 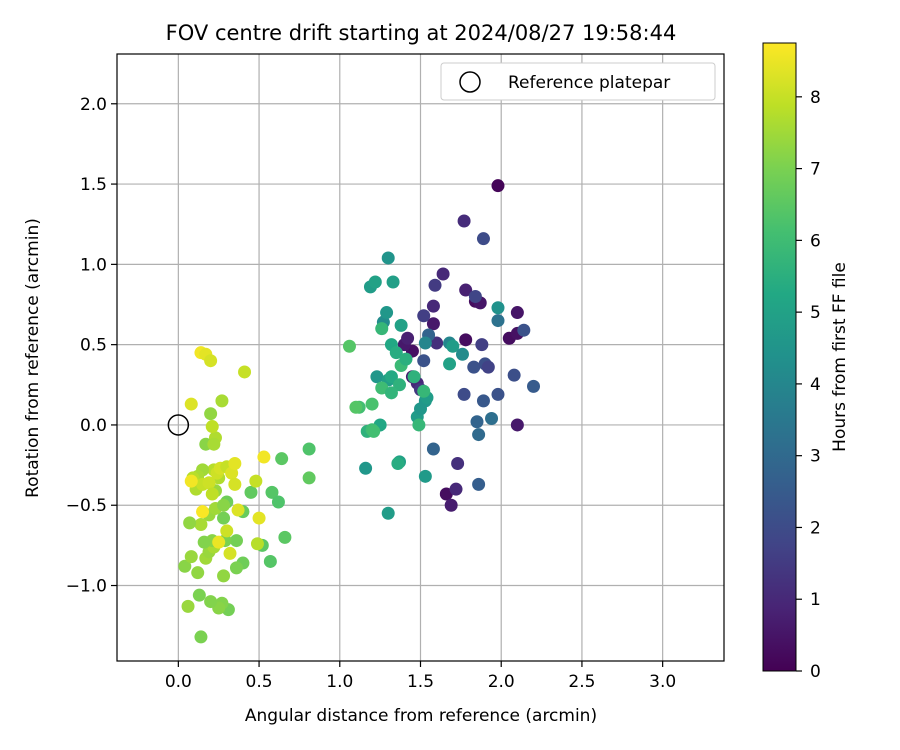 I want to click on colorbar-tick-label: 8, so click(x=815, y=98).